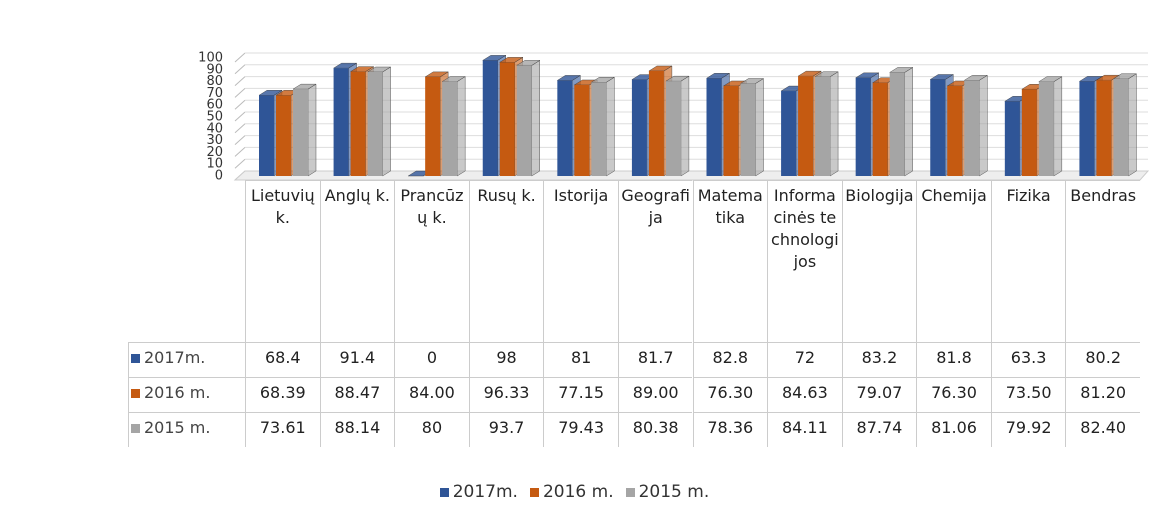 This screenshot has height=524, width=1149. I want to click on table-value: 84.63, so click(804, 394).